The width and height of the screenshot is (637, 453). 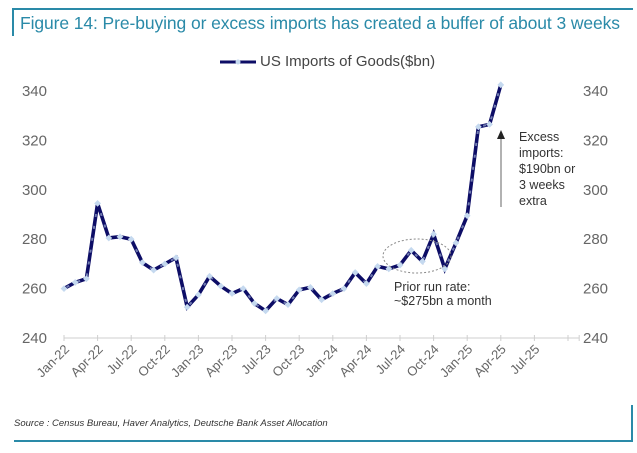 I want to click on left-rule, so click(x=13, y=22).